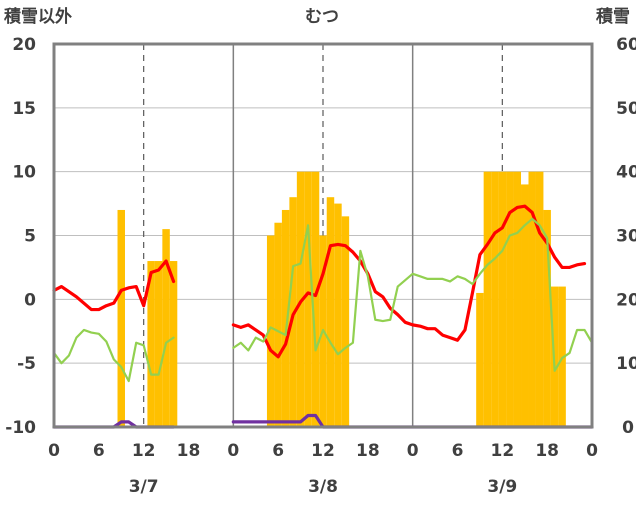  Describe the element at coordinates (20, 236) in the screenshot. I see `left-tick-labels: 20 15 10 5 0 -5 -10` at that location.